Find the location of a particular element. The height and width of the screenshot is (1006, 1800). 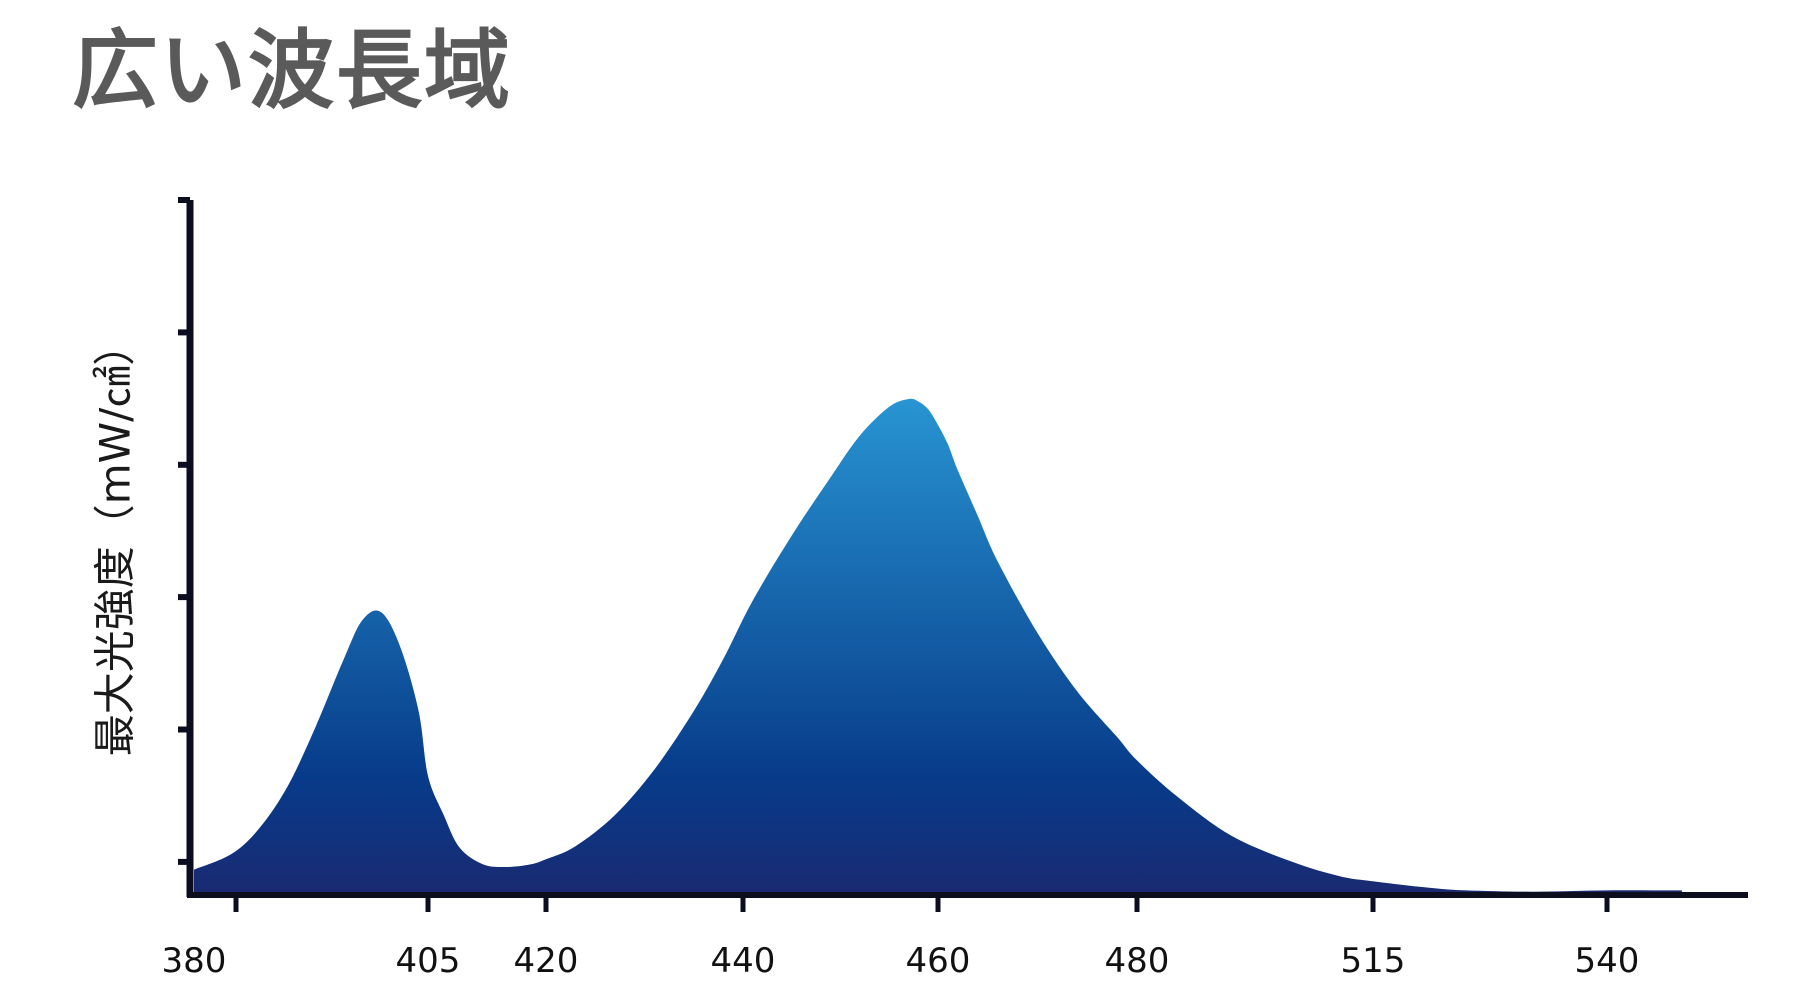

chart-title: 広い波長域 is located at coordinates (292, 71).